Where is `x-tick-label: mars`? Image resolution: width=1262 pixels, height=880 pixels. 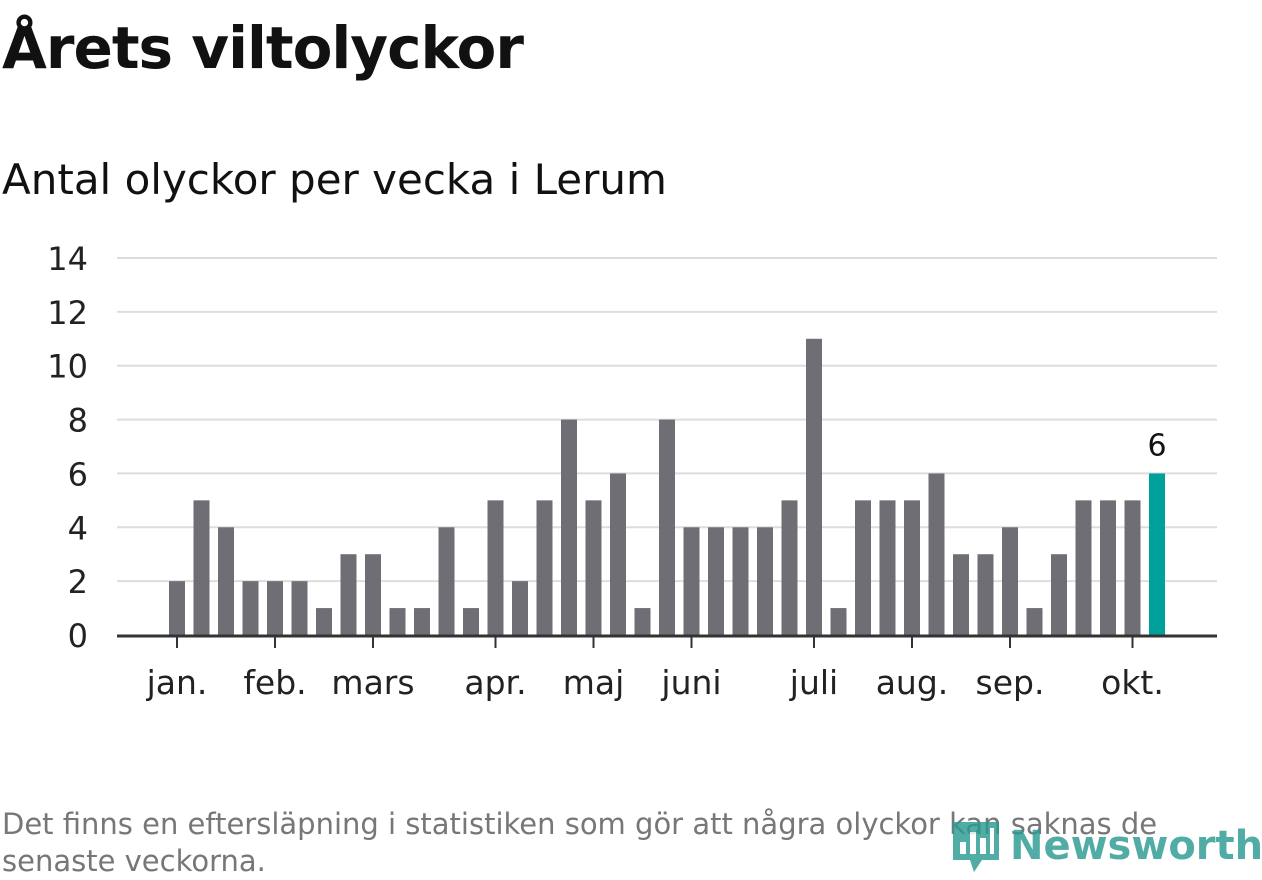 x-tick-label: mars is located at coordinates (372, 682).